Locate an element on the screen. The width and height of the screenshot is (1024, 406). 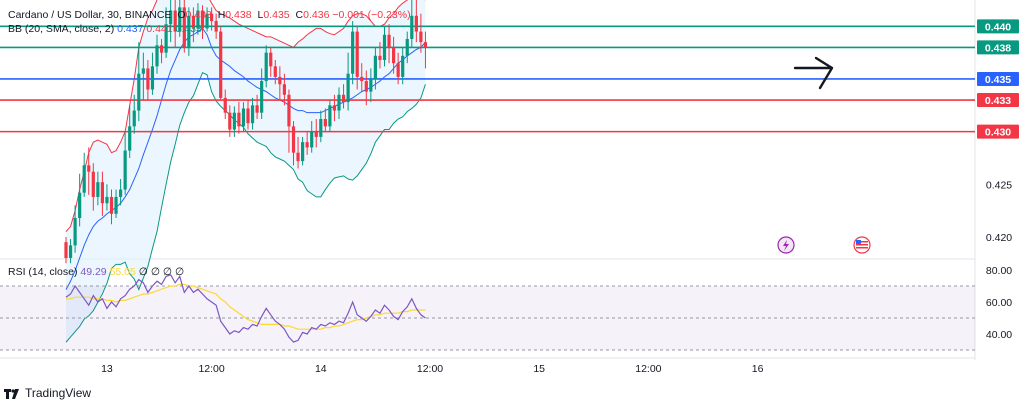
bb-legend: BB (20, SMA, close, 2) 0.437 0.441 0.433 is located at coordinates (105, 29).